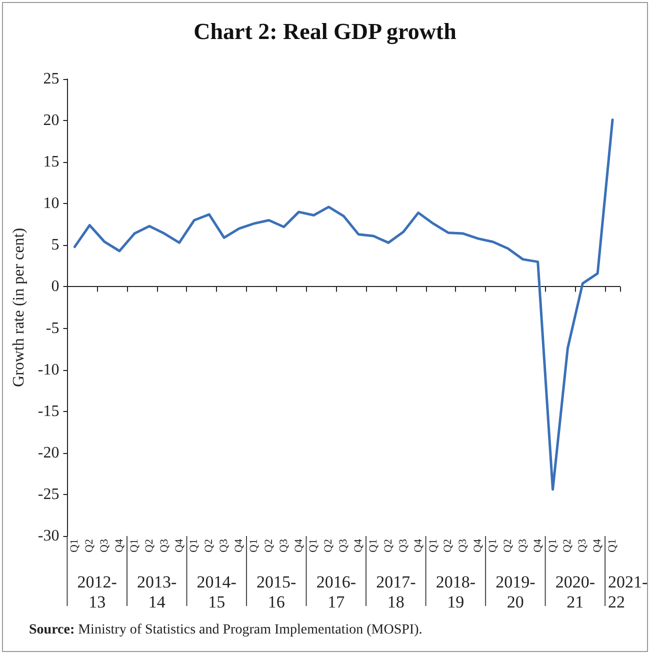 The width and height of the screenshot is (654, 656). What do you see at coordinates (216, 592) in the screenshot?
I see `text: 2014-15` at bounding box center [216, 592].